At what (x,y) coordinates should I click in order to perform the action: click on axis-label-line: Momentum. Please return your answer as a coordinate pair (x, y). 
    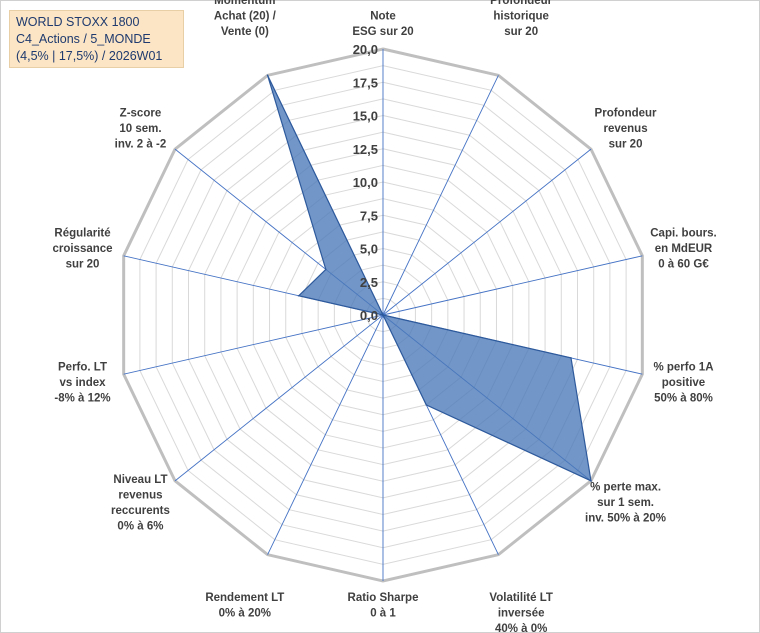
    Looking at the image, I should click on (244, 3).